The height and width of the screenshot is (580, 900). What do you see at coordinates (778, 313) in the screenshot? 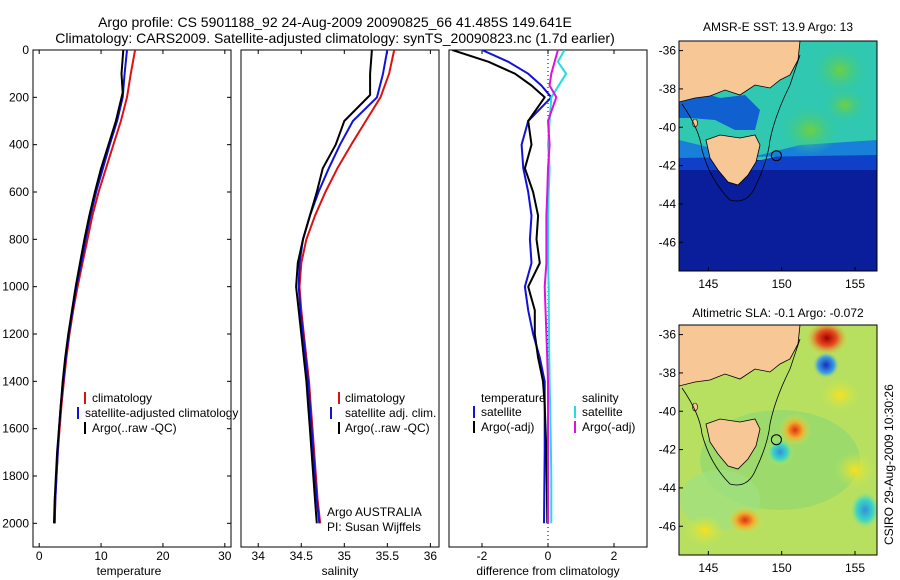
I see `sla-map-title: Altimetric SLA: -0.1 Argo: -0.072` at bounding box center [778, 313].